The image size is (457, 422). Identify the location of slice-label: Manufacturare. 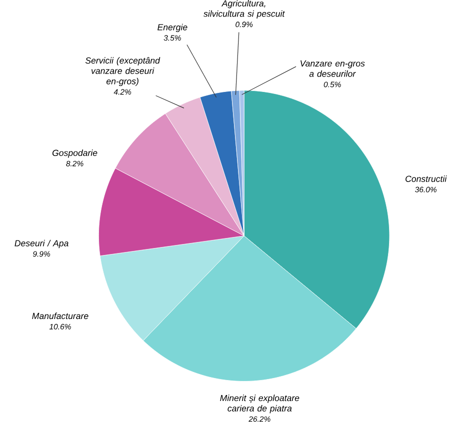
(60, 316).